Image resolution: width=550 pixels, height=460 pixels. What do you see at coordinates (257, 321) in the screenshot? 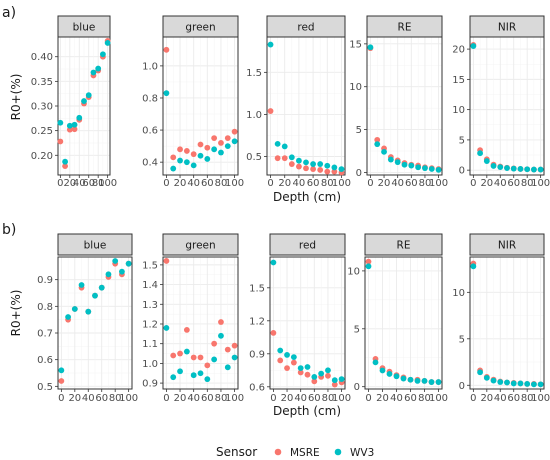
I see `facet-b-red-y-tick-label: 1.2` at bounding box center [257, 321].